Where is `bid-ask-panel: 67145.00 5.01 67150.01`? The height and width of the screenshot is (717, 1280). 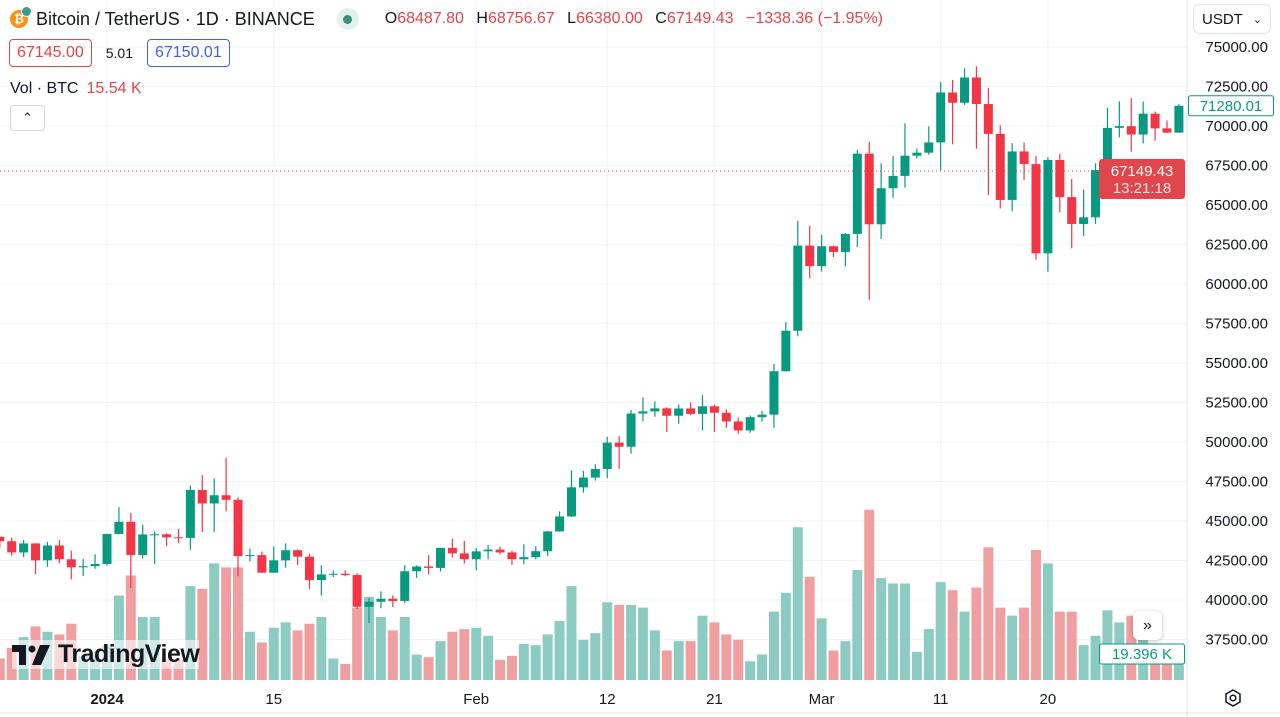
bid-ask-panel: 67145.00 5.01 67150.01 is located at coordinates (119, 53).